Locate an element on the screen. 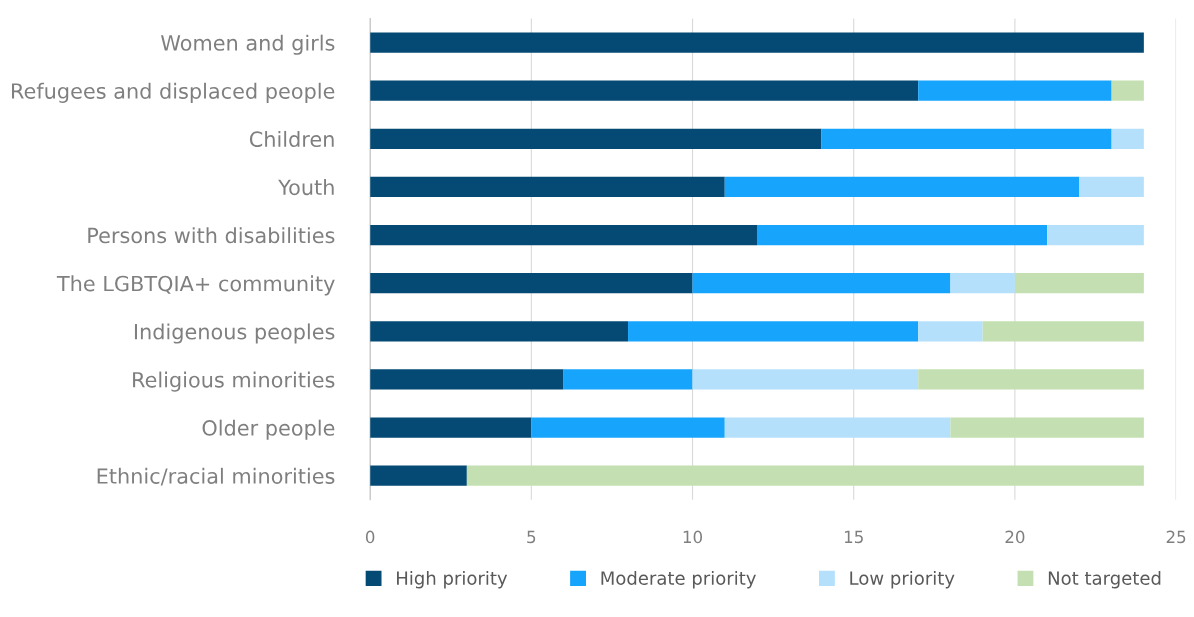 The width and height of the screenshot is (1194, 617). x-tick-label: 10 is located at coordinates (693, 537).